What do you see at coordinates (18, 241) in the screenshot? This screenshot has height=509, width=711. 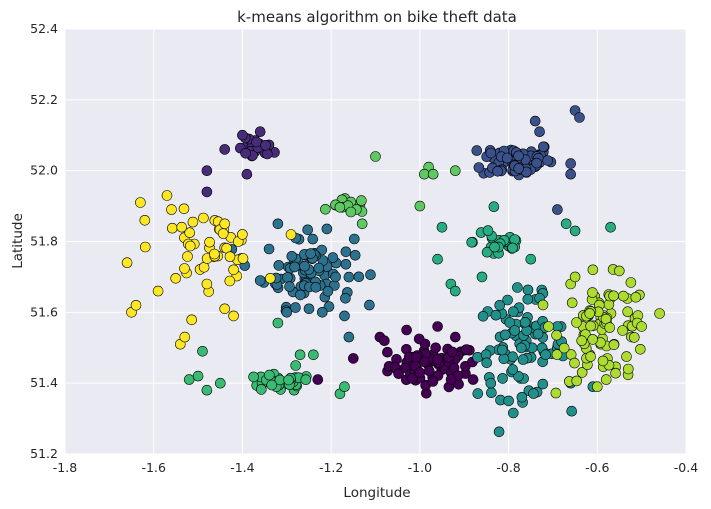 I see `y-axis-label: Latitude` at bounding box center [18, 241].